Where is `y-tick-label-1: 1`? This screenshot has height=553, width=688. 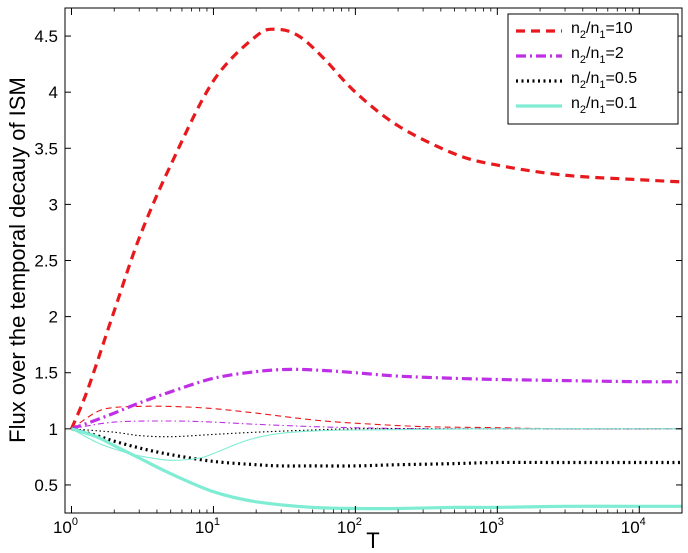 y-tick-label-1: 1 is located at coordinates (53, 429).